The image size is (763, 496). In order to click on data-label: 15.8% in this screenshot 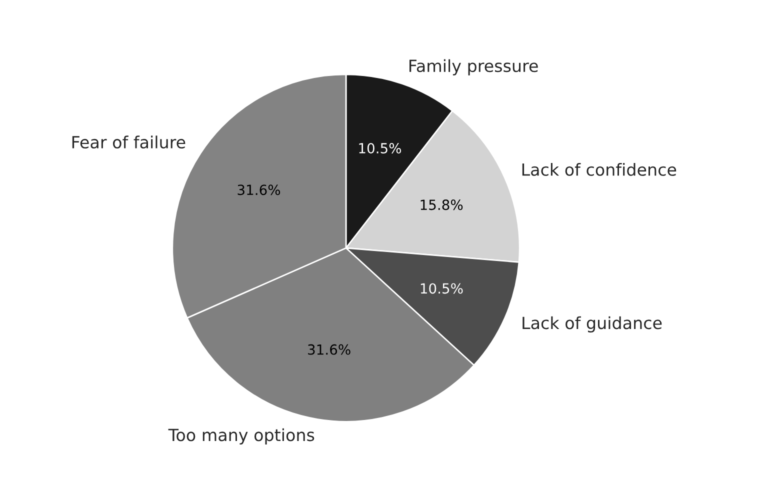, I will do `click(441, 205)`.